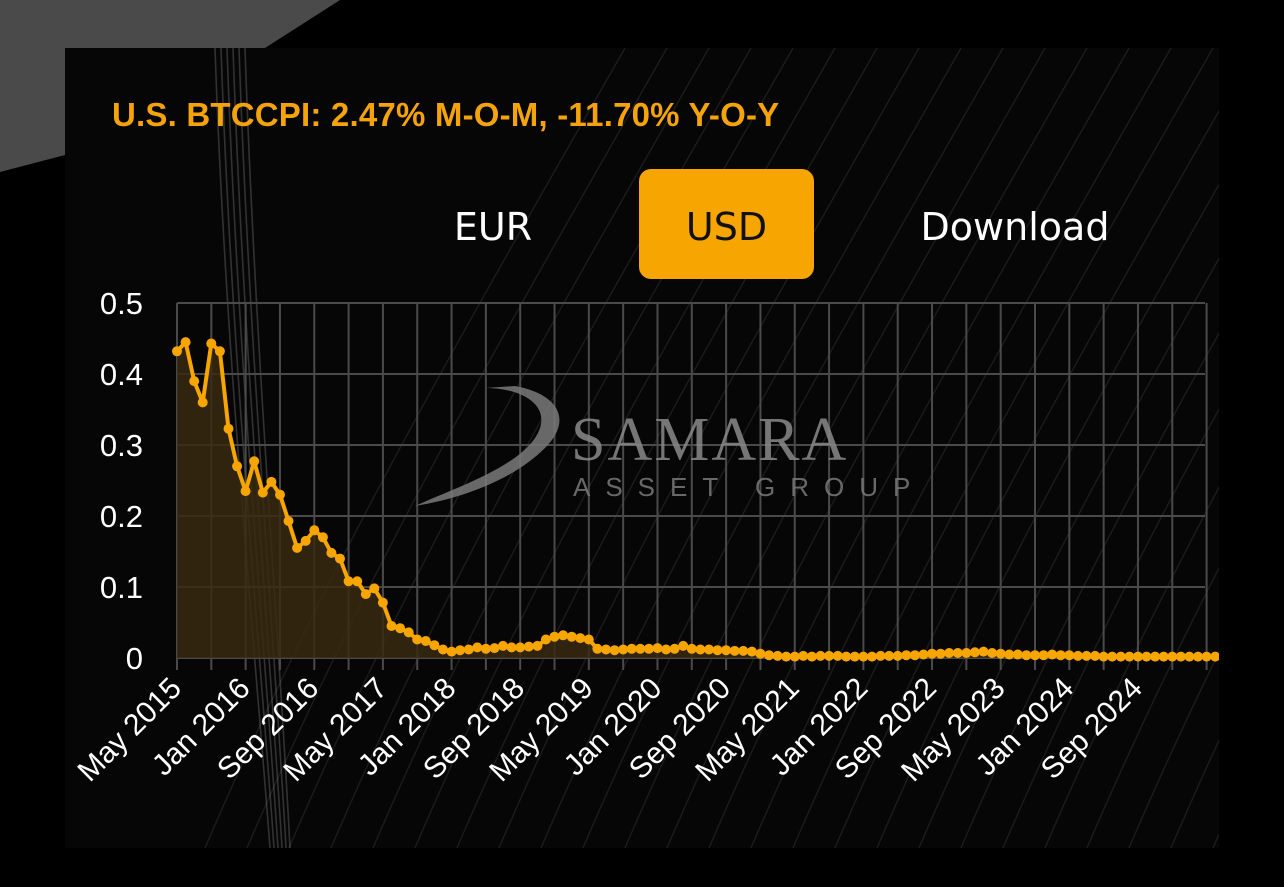 The image size is (1284, 887). I want to click on tab-eur: EUR, so click(493, 227).